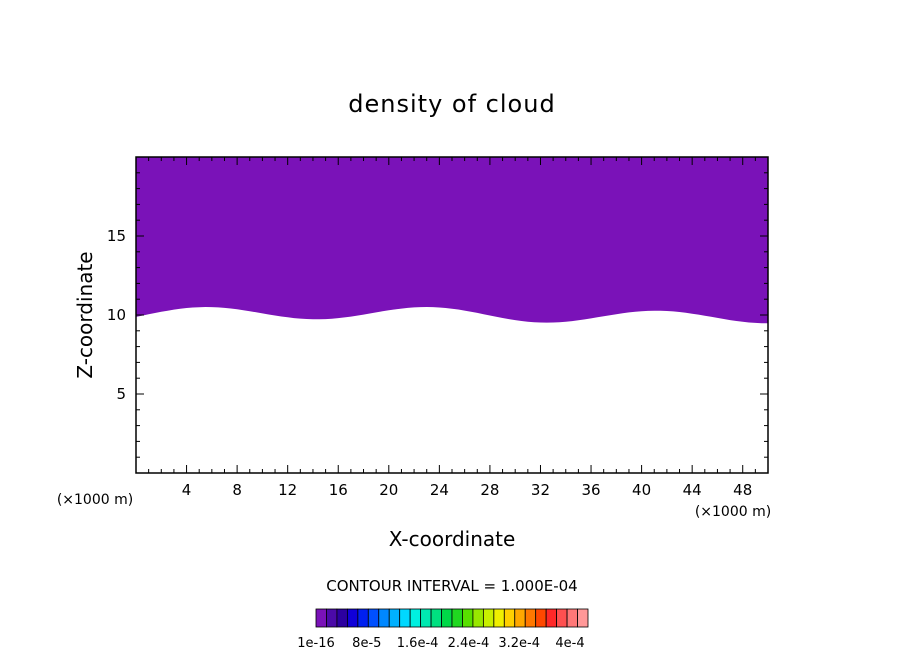 Image resolution: width=904 pixels, height=654 pixels. What do you see at coordinates (95, 500) in the screenshot?
I see `x-unit-left: (×1000 m)` at bounding box center [95, 500].